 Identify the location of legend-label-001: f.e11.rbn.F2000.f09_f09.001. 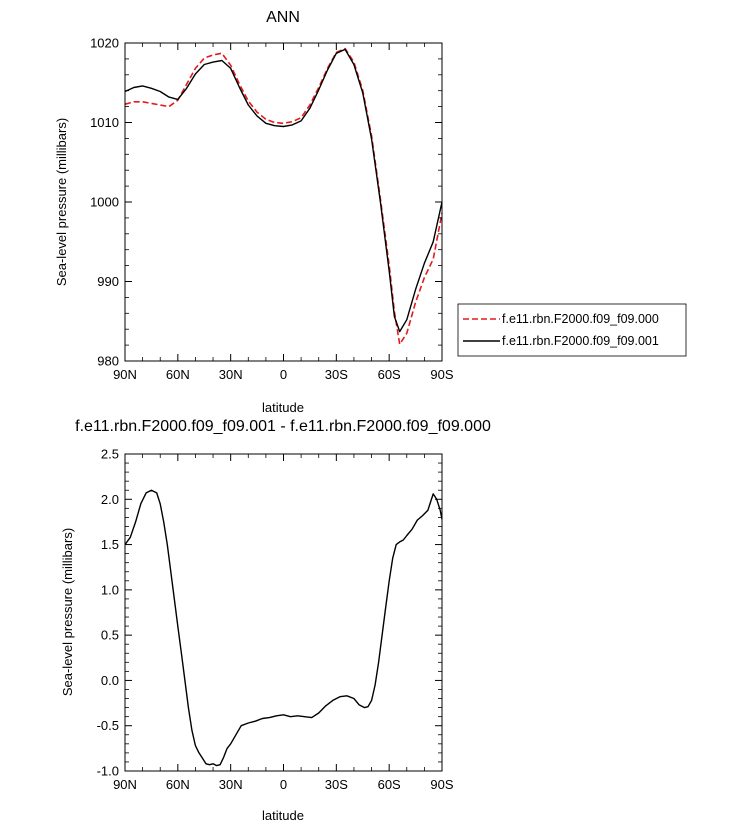
(580, 341).